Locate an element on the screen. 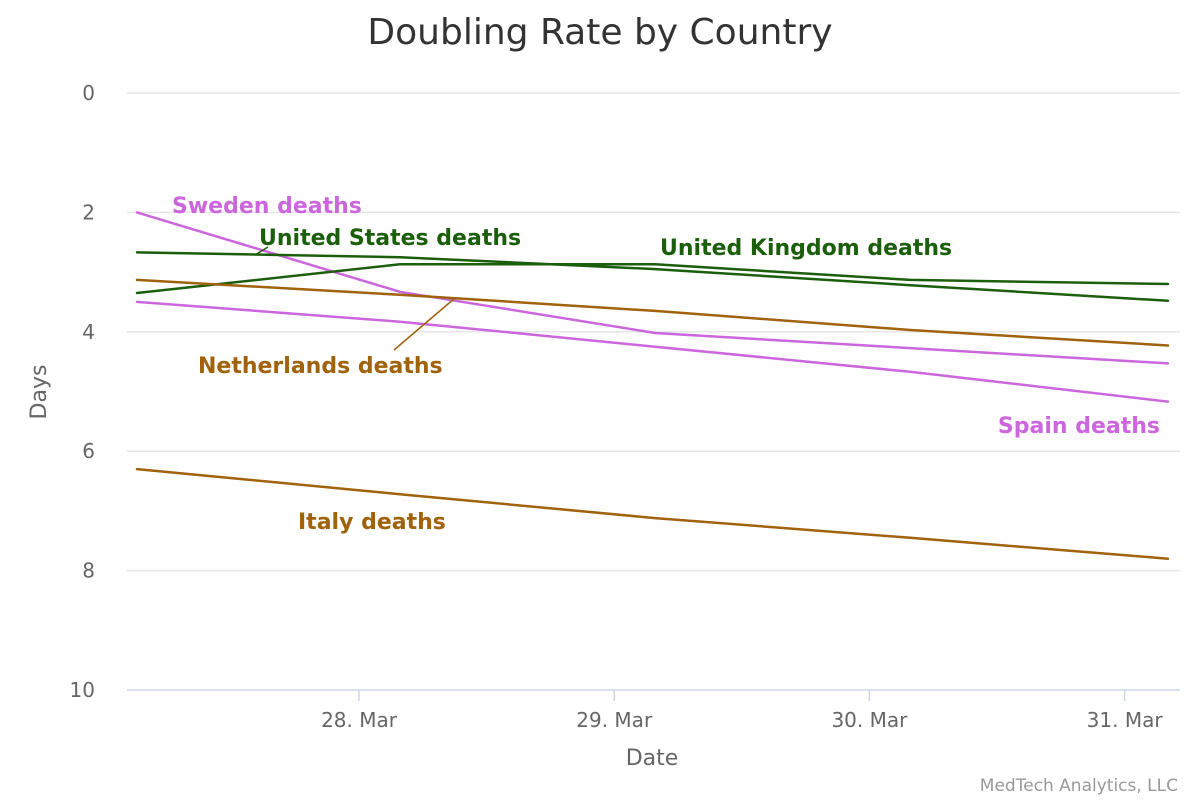  y-tick-label: 8 is located at coordinates (88, 571).